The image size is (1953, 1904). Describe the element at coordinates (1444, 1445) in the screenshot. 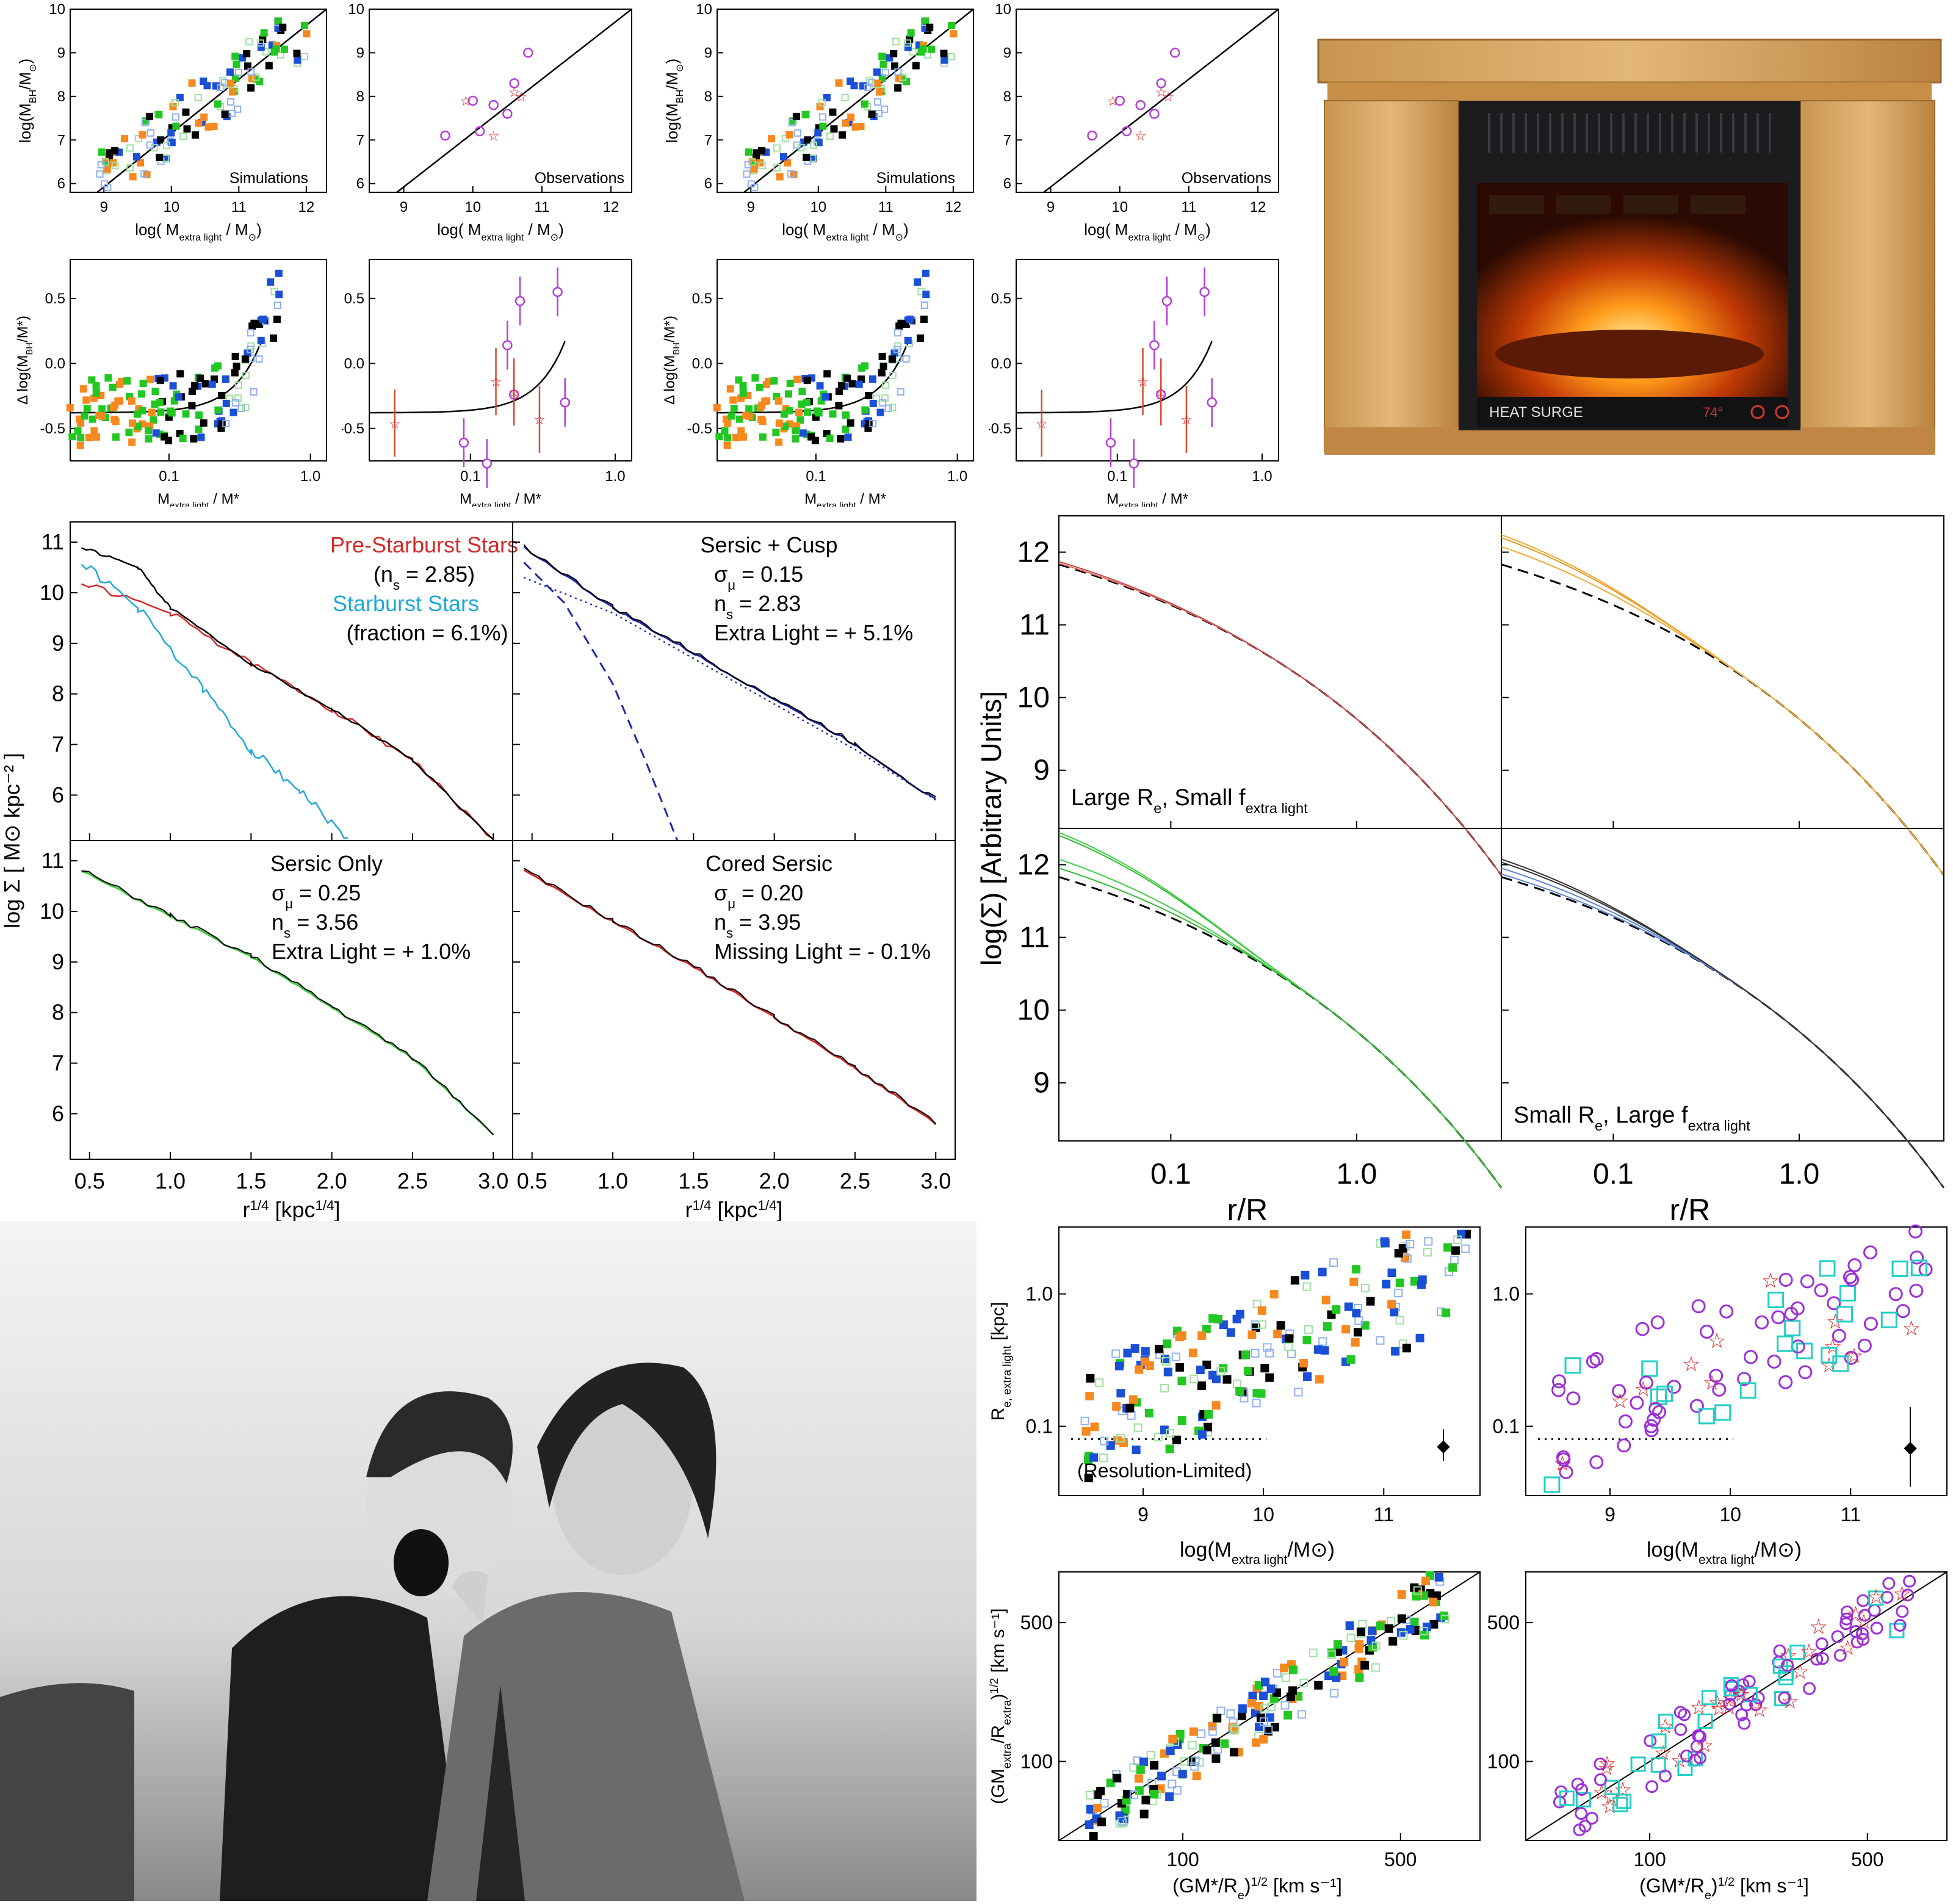

I see `error-marker-icon: ◆` at that location.